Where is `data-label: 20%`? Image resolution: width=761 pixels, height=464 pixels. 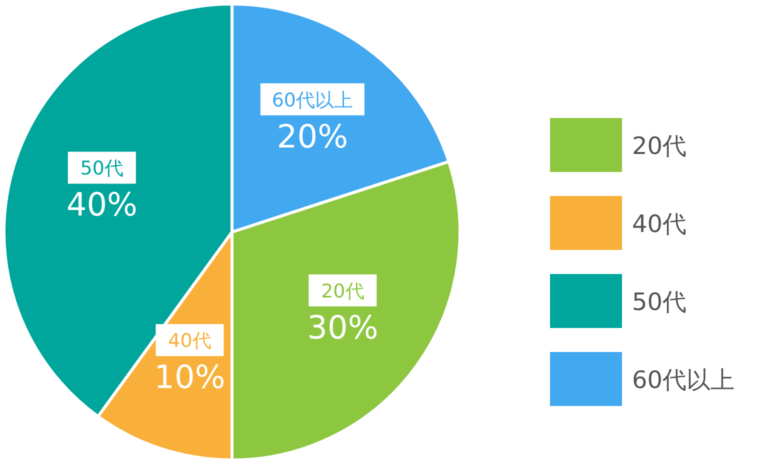
data-label: 20% is located at coordinates (312, 136).